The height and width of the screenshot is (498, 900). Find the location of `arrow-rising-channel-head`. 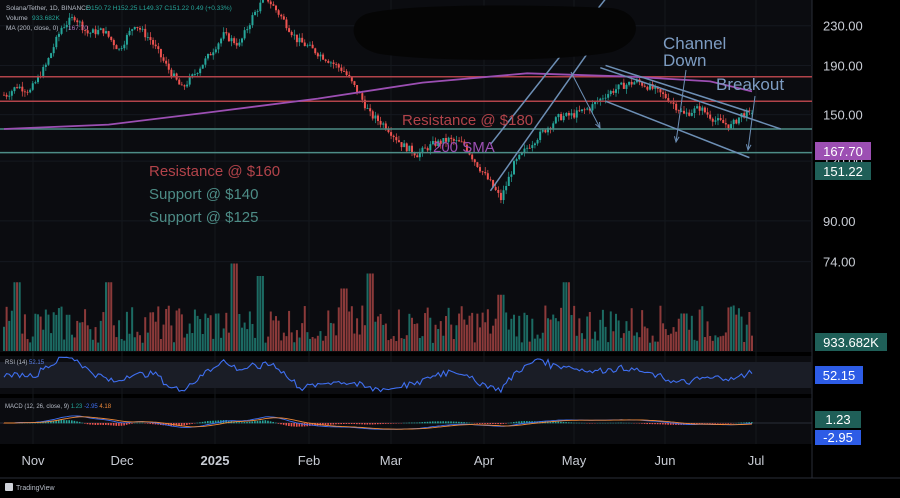

arrow-rising-channel-head is located at coordinates (598, 125).